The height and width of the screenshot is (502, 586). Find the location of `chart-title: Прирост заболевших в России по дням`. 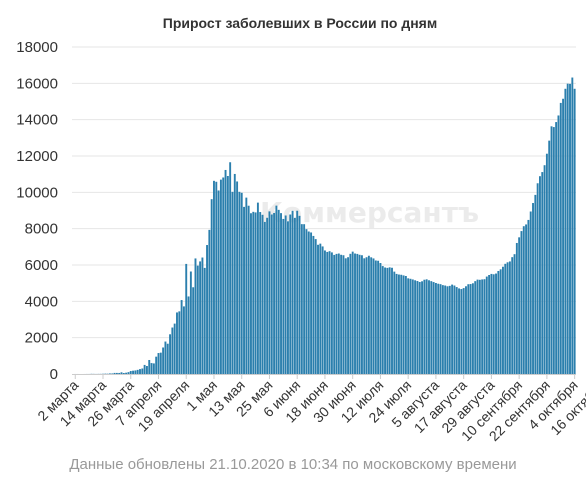

chart-title: Прирост заболевших в России по дням is located at coordinates (300, 23).